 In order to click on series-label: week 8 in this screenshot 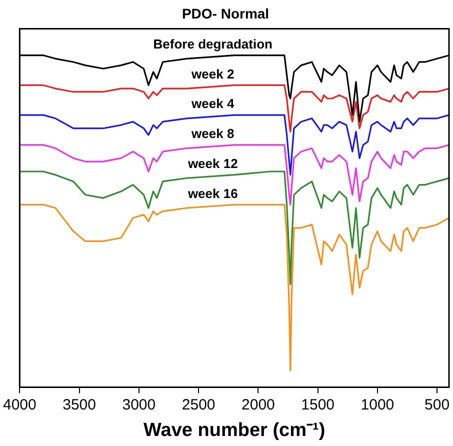, I will do `click(212, 134)`.